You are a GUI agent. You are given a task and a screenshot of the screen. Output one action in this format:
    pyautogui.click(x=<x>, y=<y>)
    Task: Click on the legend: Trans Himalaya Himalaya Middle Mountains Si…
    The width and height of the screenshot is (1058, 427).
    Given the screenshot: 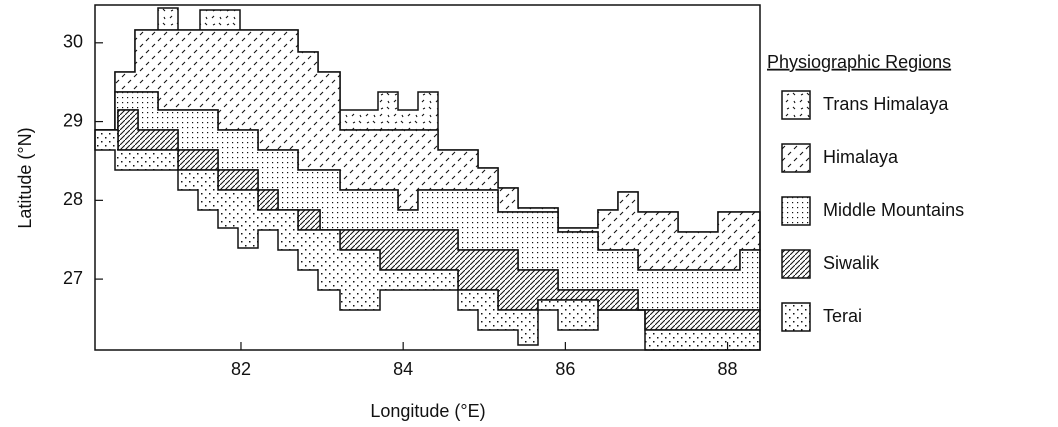 What is the action you would take?
    pyautogui.click(x=872, y=211)
    